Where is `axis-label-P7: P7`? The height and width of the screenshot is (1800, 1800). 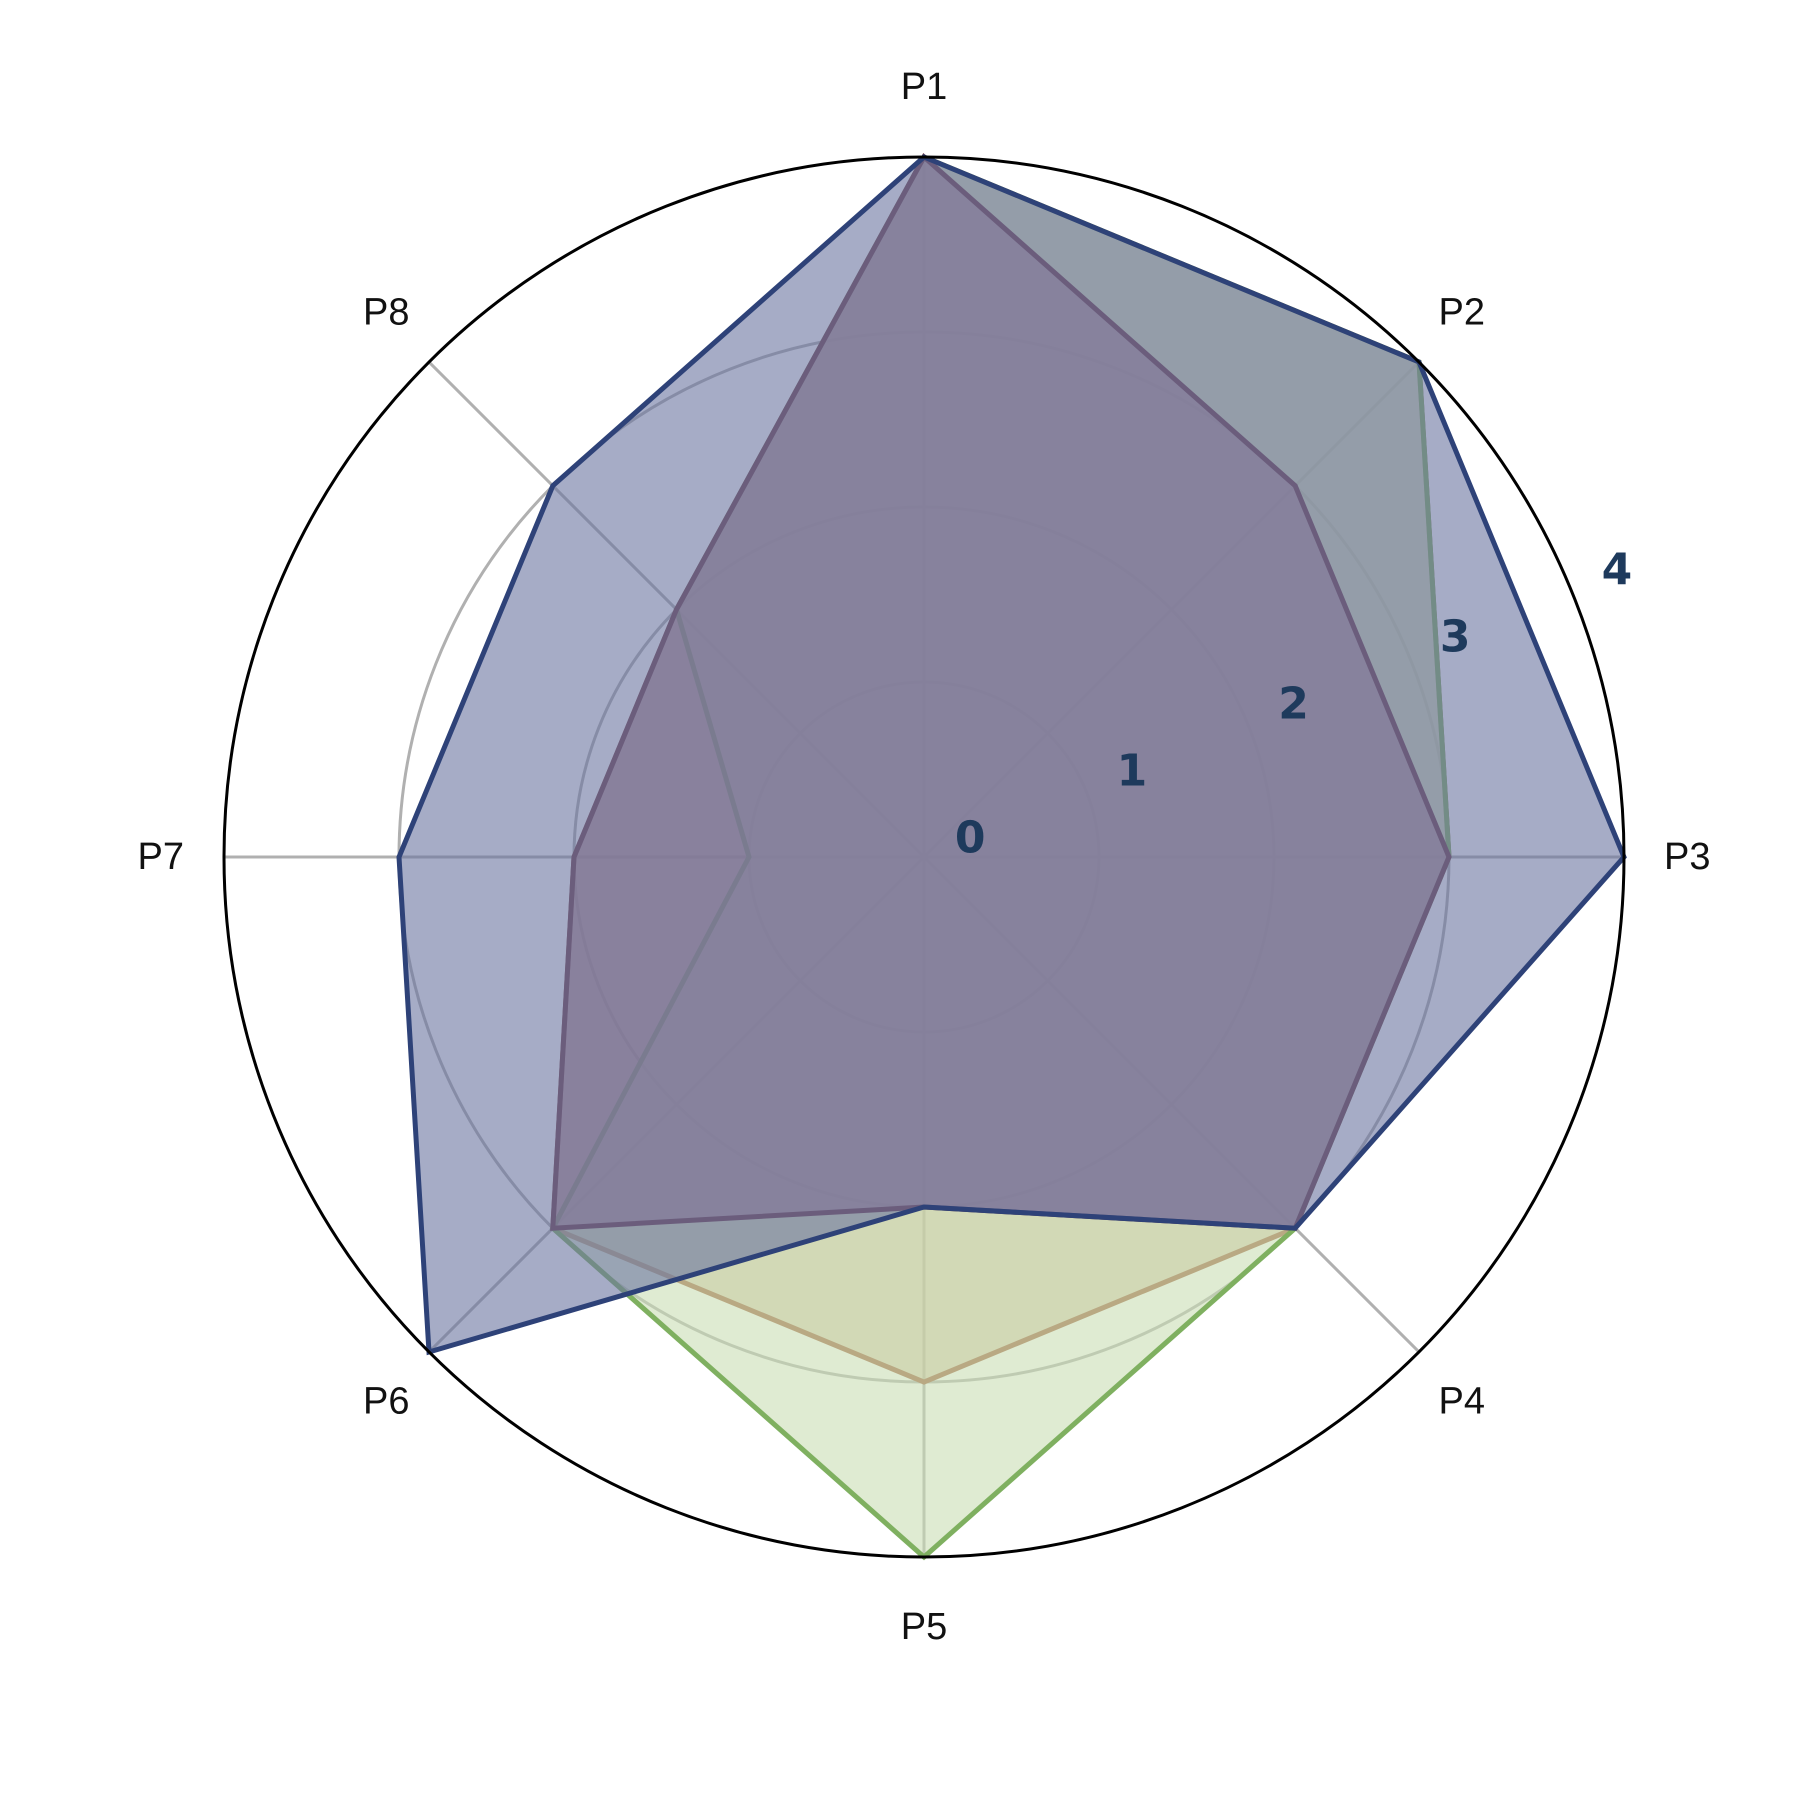 axis-label-P7: P7 is located at coordinates (161, 857).